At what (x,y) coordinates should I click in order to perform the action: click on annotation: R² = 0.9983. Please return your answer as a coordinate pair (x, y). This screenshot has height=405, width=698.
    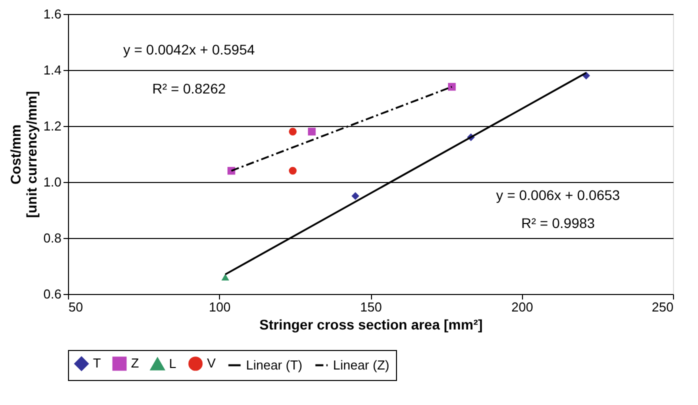
    Looking at the image, I should click on (558, 223).